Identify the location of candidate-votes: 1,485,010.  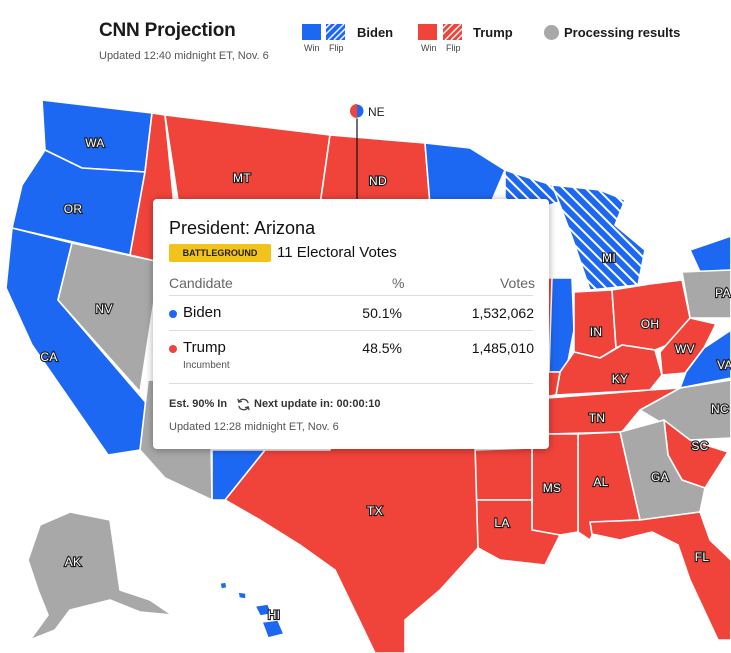
(502, 348).